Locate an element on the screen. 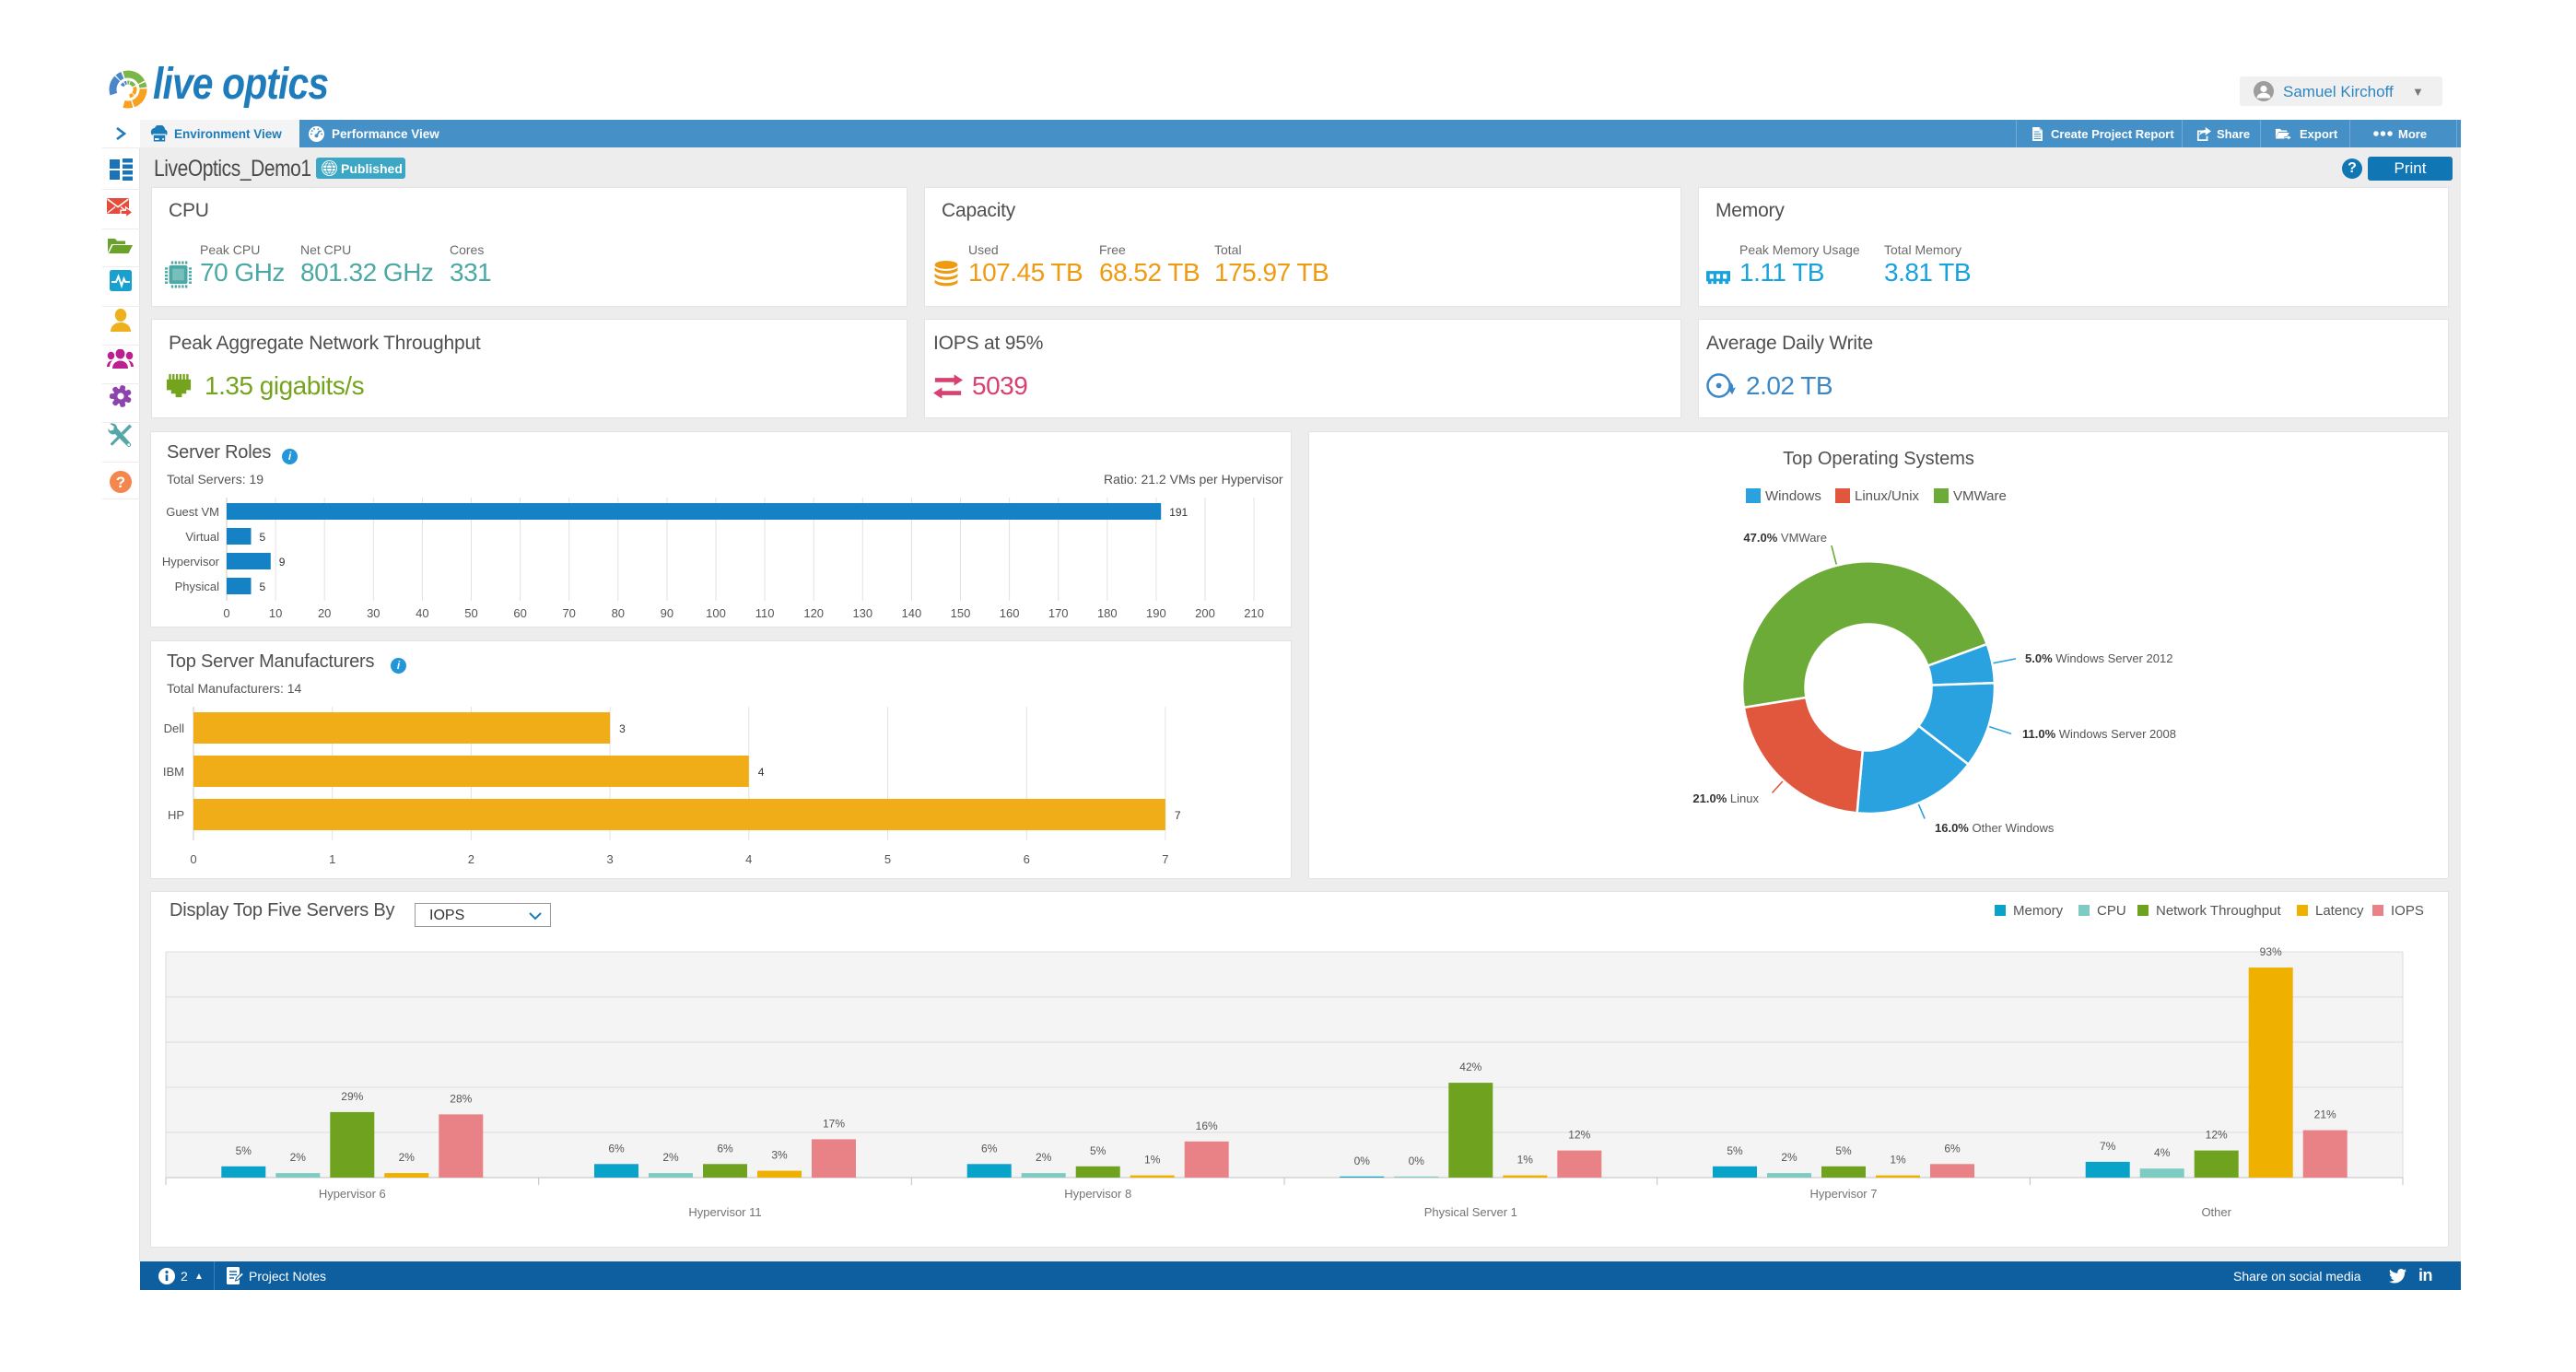  svg-text: Dell is located at coordinates (174, 728).